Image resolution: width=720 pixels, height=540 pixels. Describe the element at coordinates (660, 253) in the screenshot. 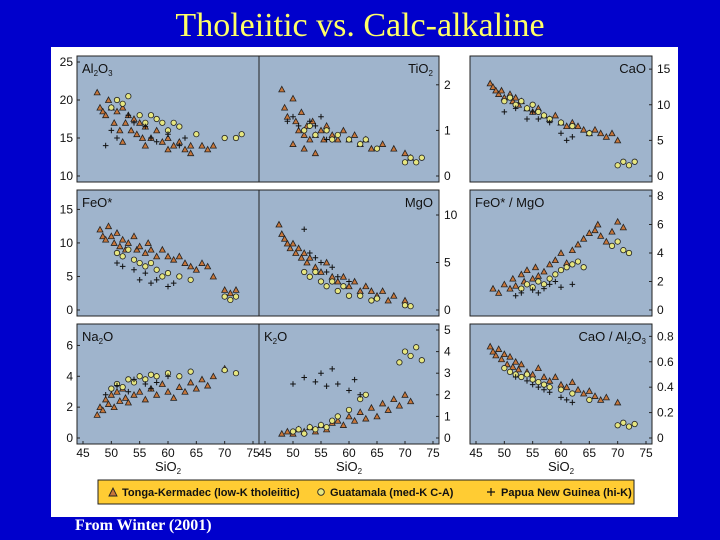

I see `y-tick-label: 4` at that location.